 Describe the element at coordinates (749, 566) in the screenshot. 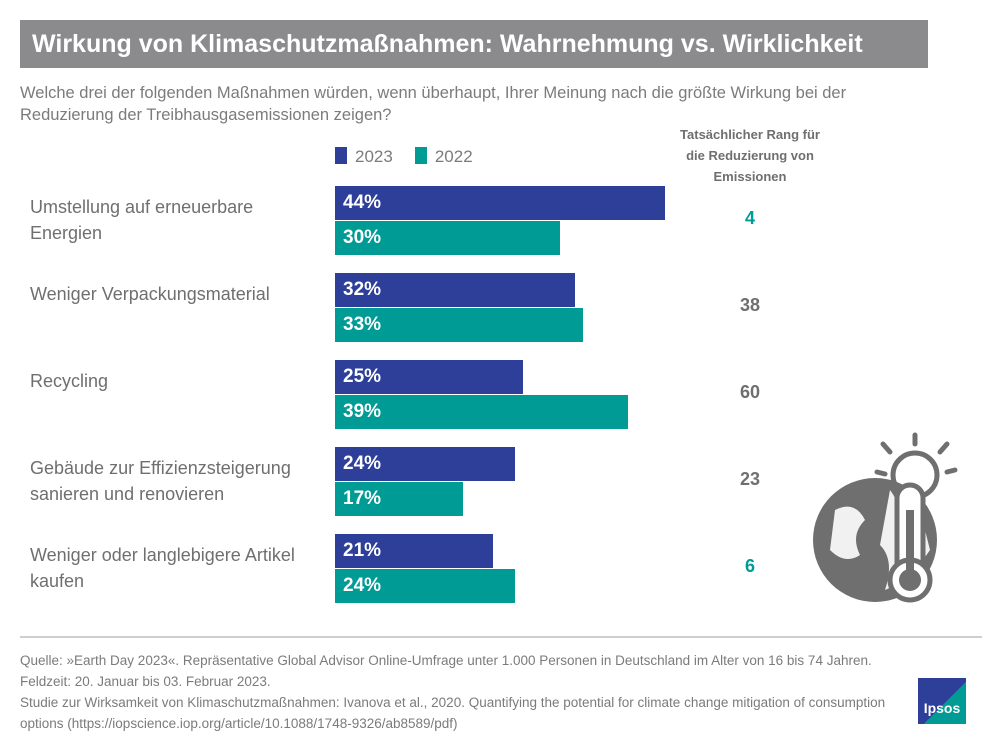

I see `actual-rank: 6` at that location.